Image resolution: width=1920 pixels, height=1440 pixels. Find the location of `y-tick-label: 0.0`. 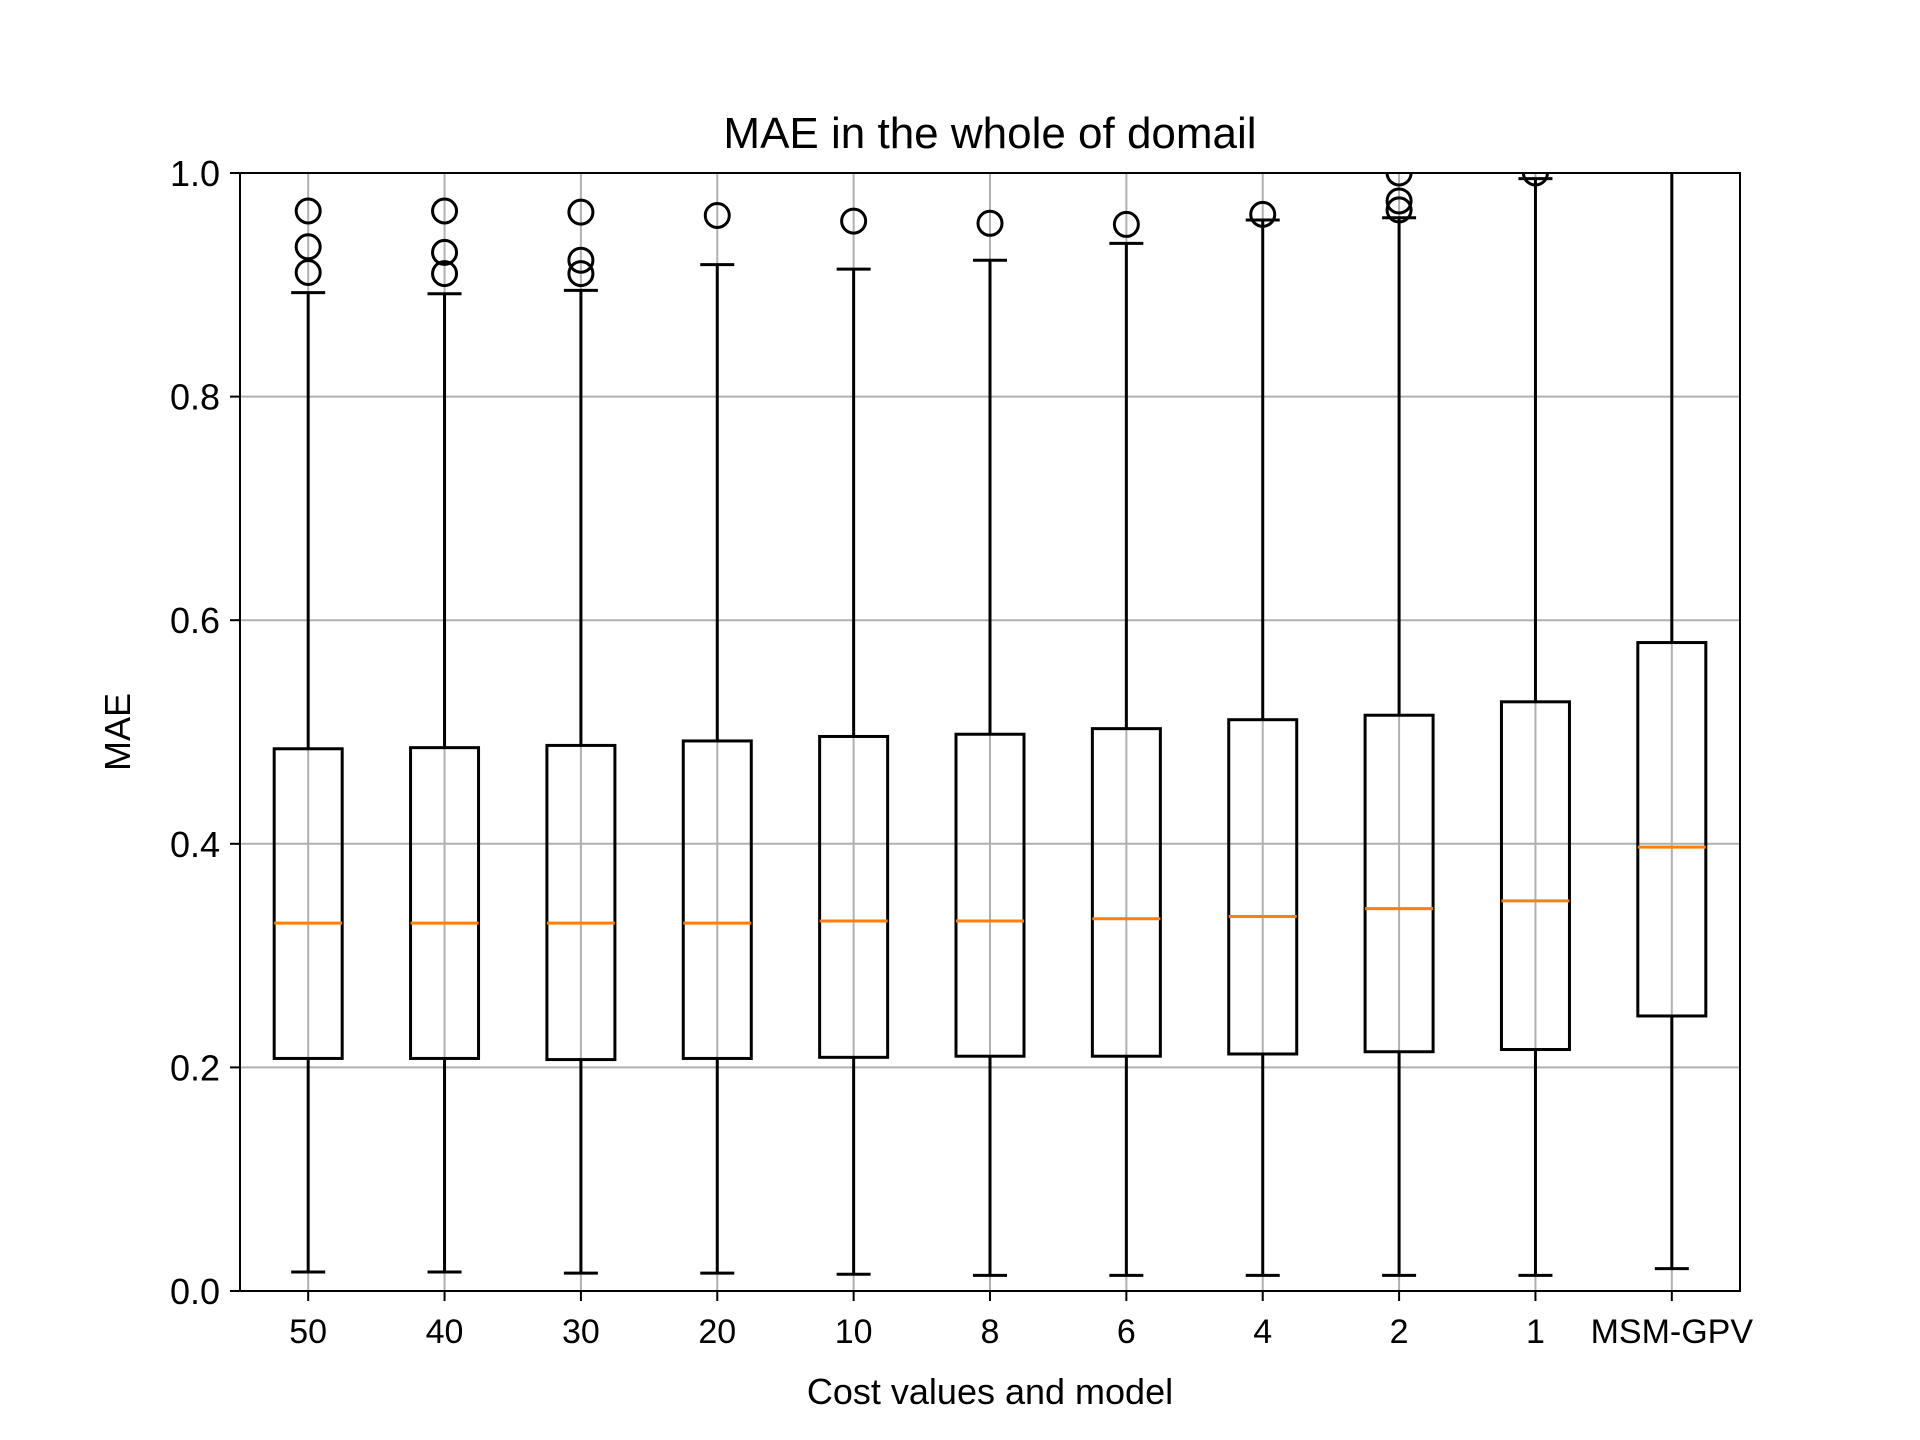

y-tick-label: 0.0 is located at coordinates (195, 1291).